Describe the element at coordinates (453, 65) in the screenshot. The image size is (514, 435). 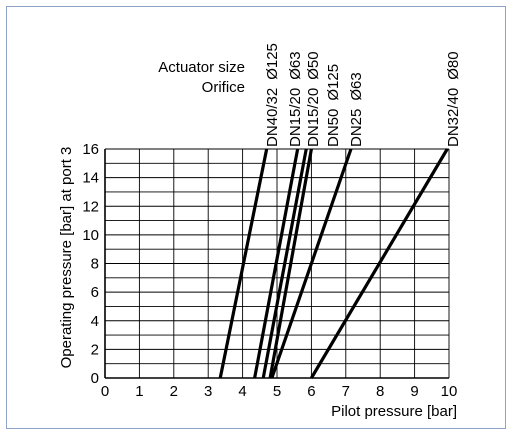
I see `series-label-actuator: Ø80` at that location.